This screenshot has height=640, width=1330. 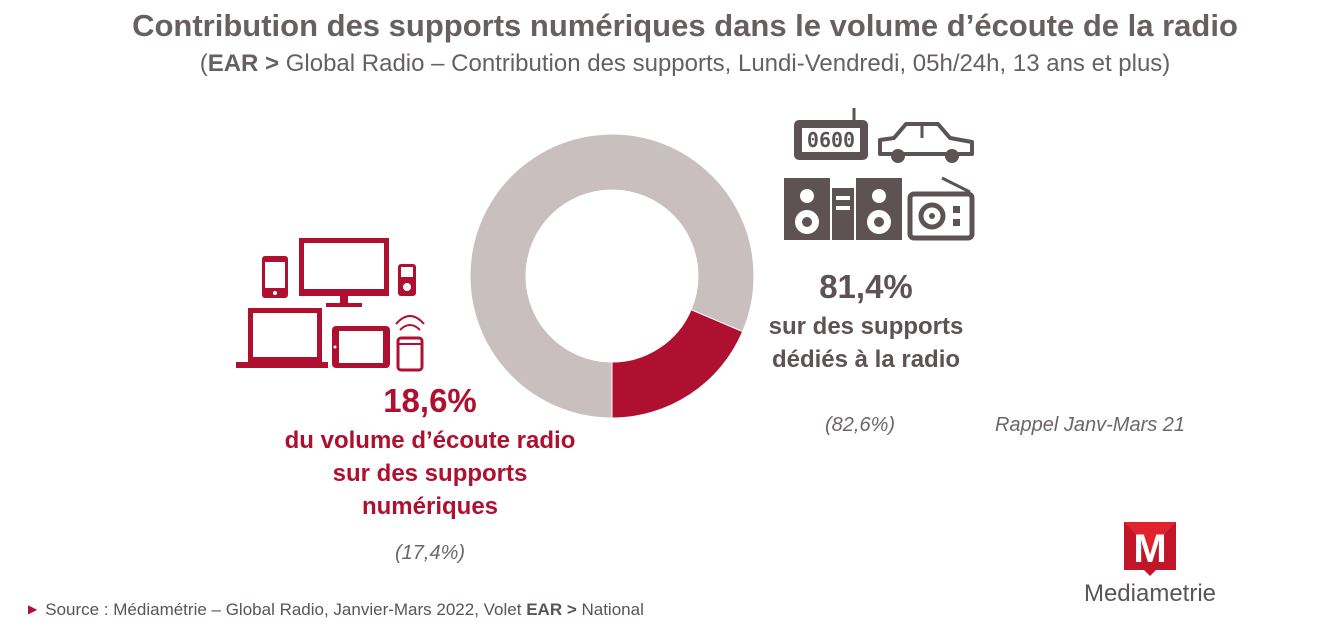 I want to click on smart-speaker-icon, so click(x=410, y=343).